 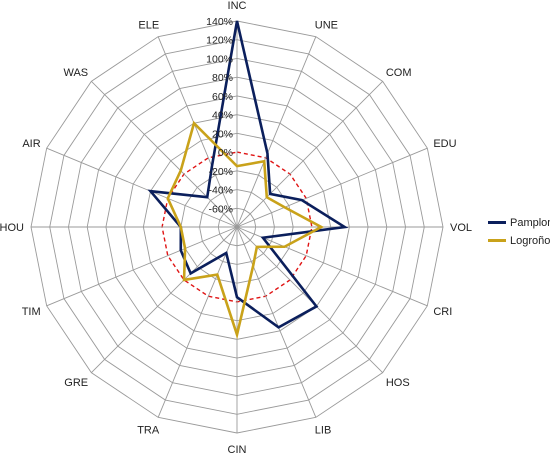 I want to click on category-label-gre: GRE, so click(x=76, y=383).